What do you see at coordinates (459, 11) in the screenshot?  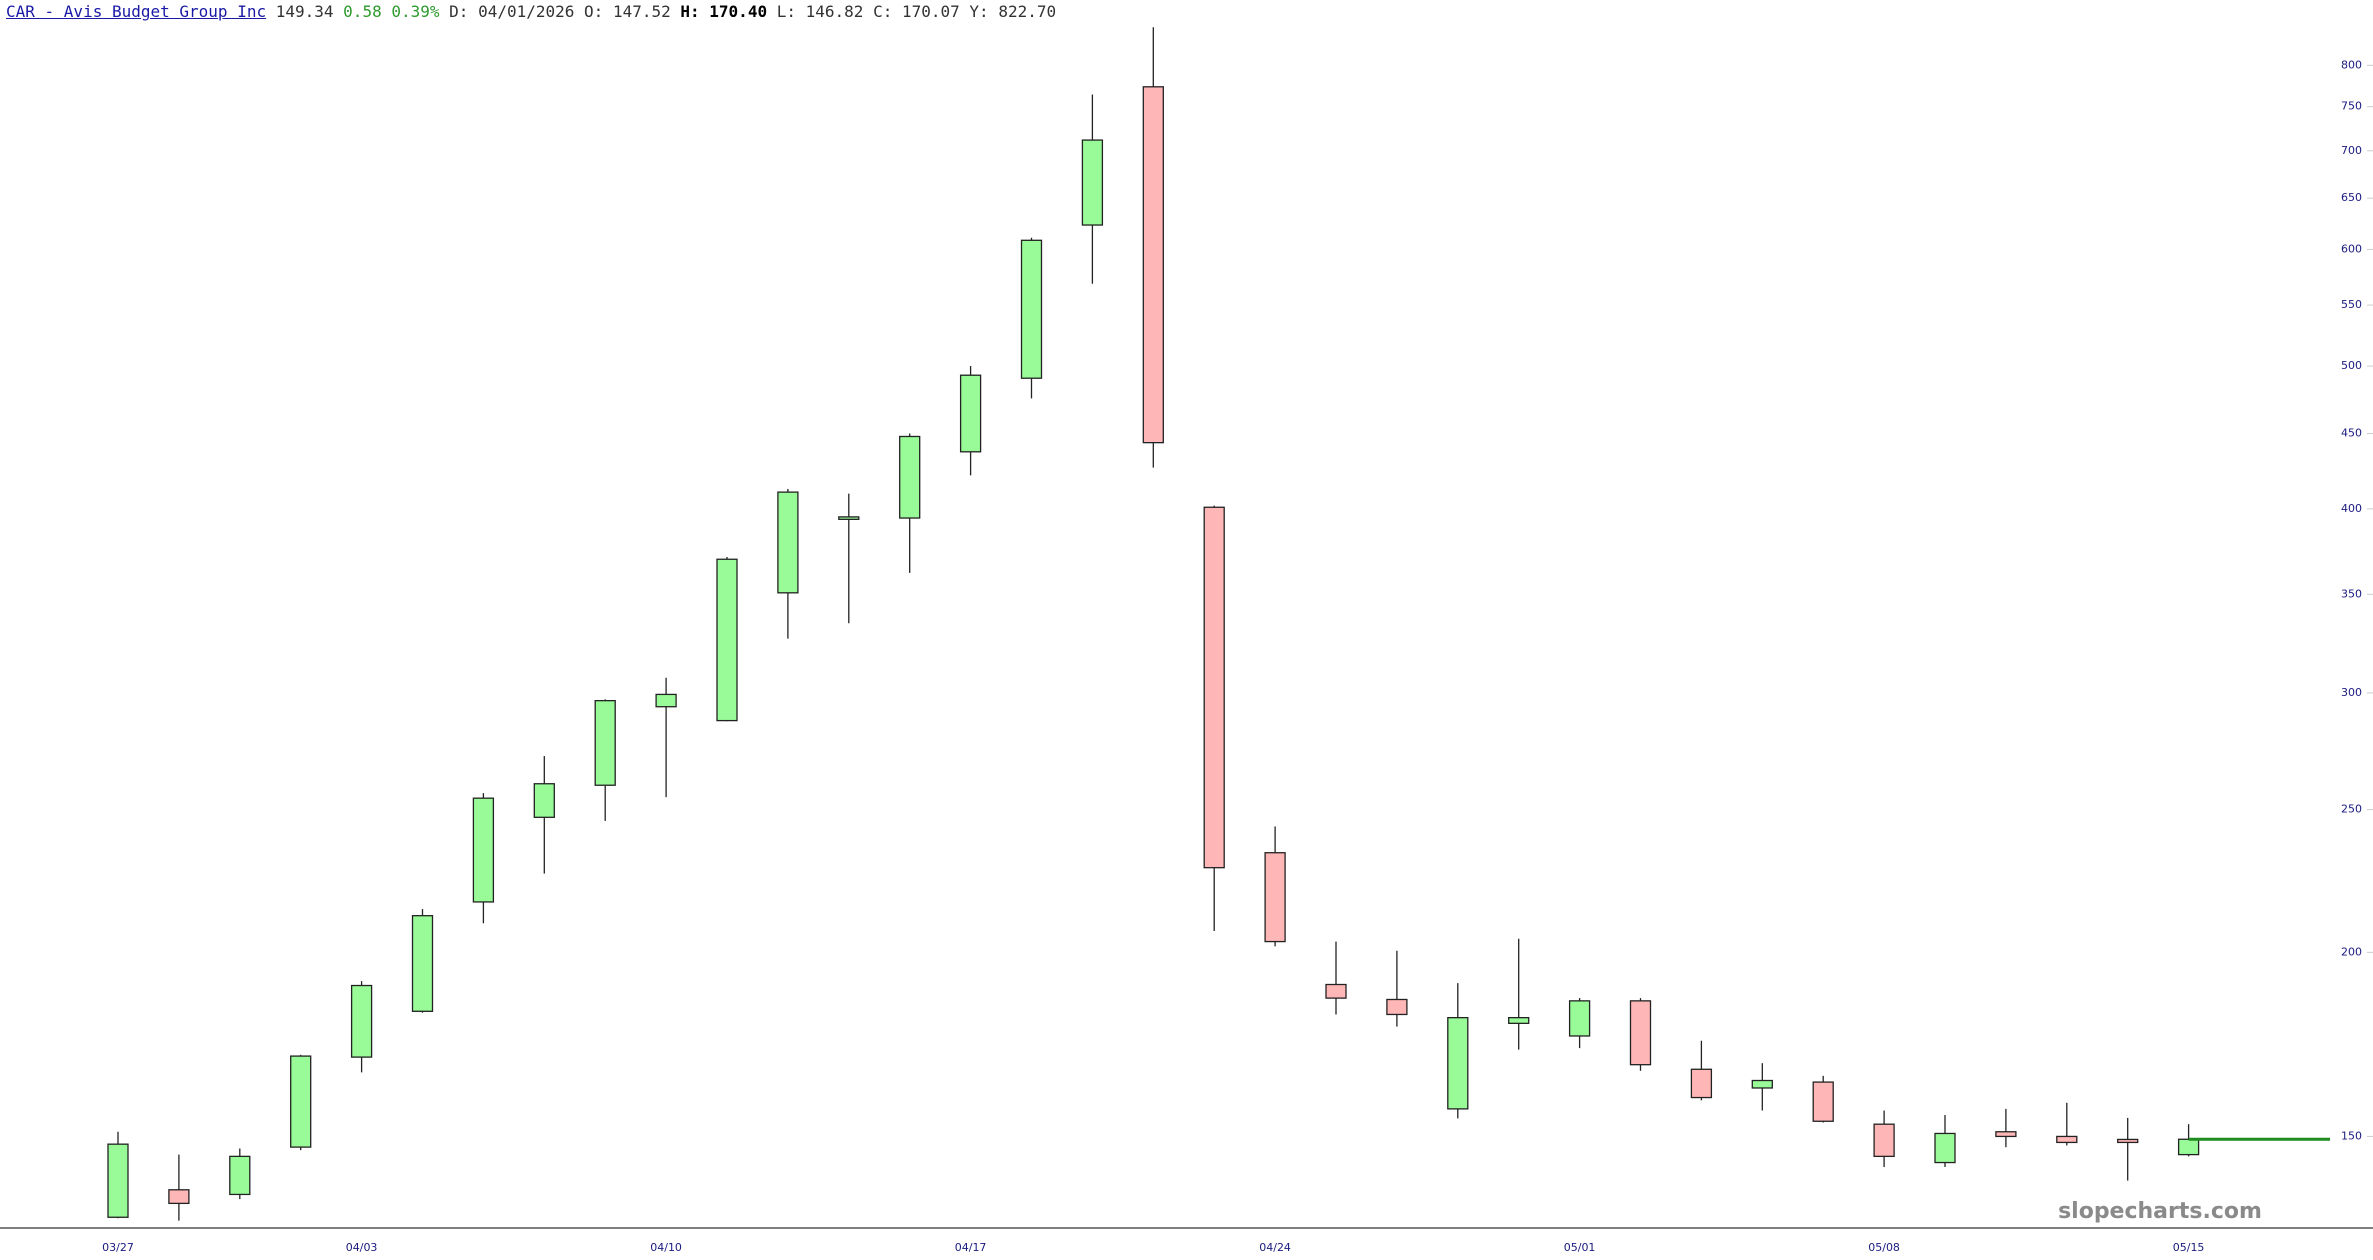 I see `date-label: D:` at bounding box center [459, 11].